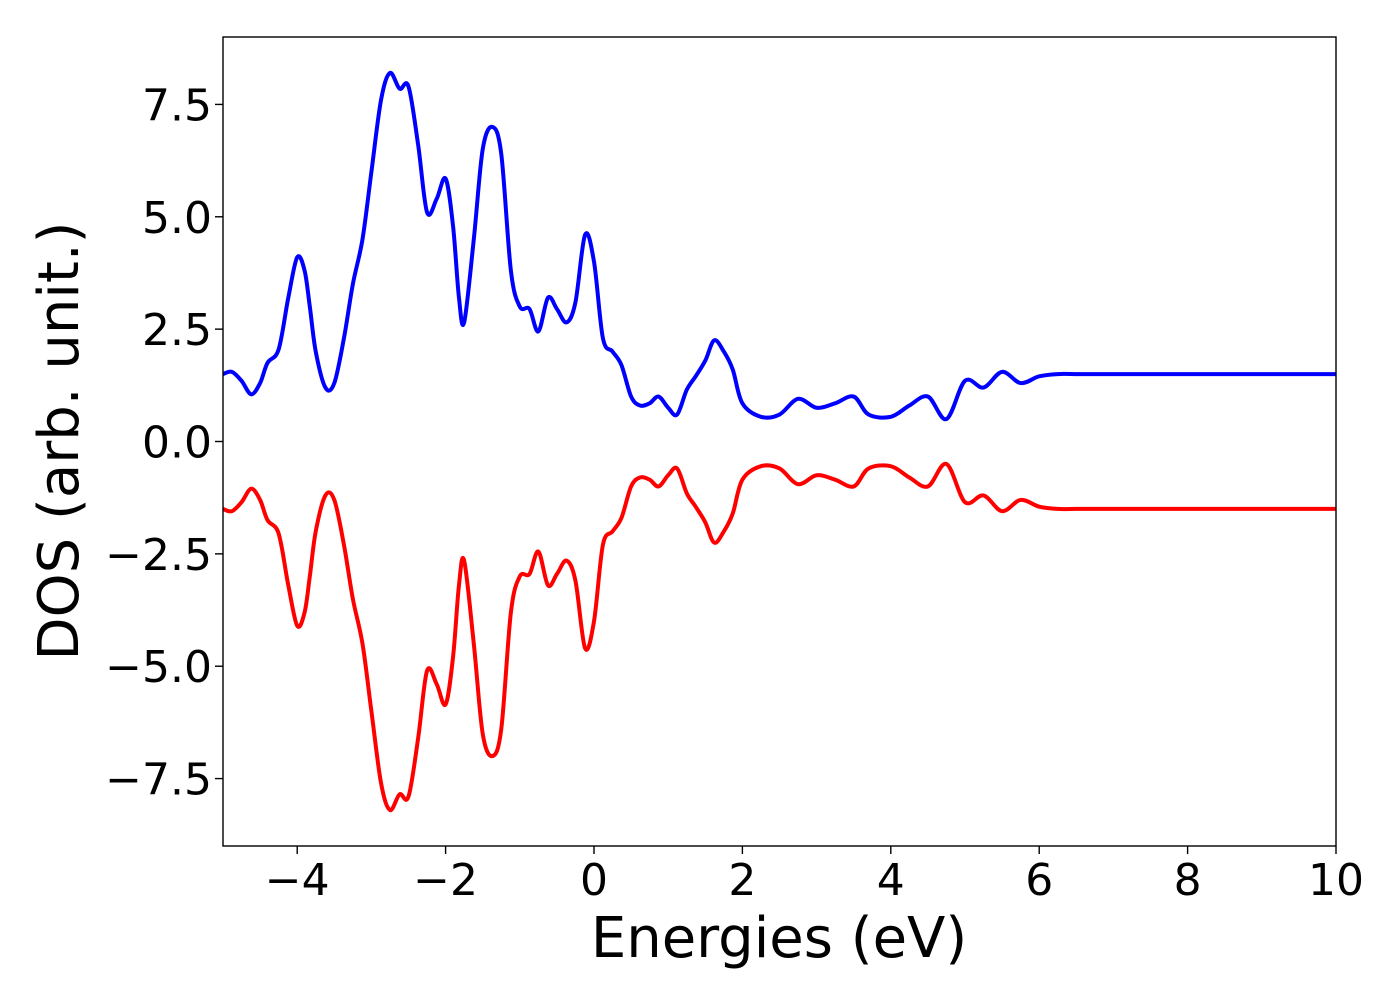  Describe the element at coordinates (177, 330) in the screenshot. I see `y-tick-label: 2.5` at that location.